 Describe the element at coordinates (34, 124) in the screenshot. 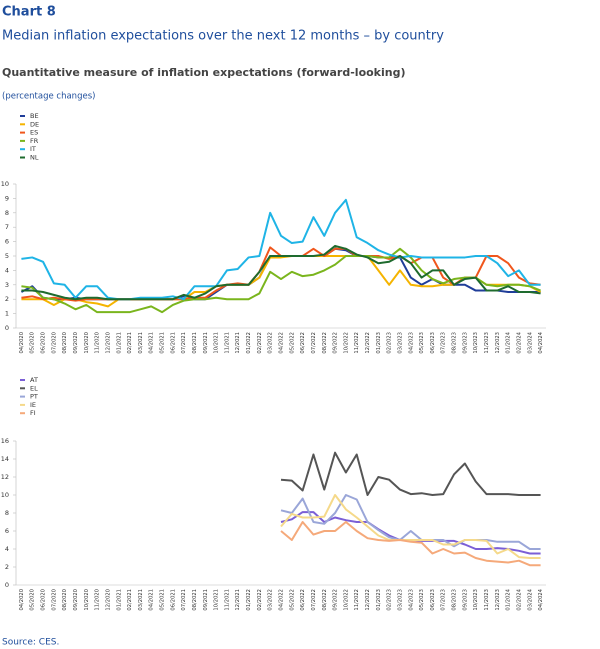

I see `legend-label: DE` at that location.